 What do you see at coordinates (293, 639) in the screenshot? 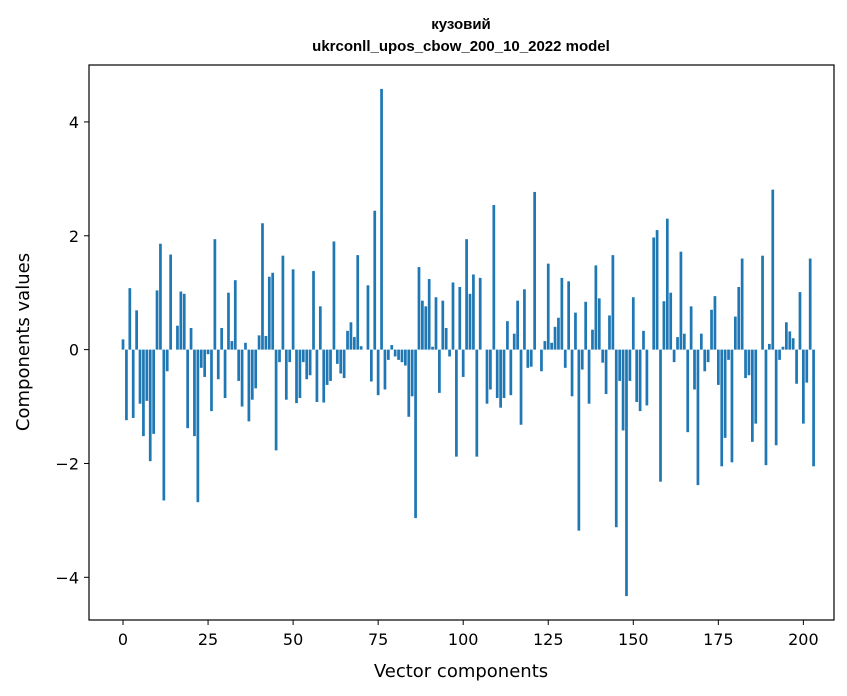
I see `x-tick-label: 50` at bounding box center [293, 639].